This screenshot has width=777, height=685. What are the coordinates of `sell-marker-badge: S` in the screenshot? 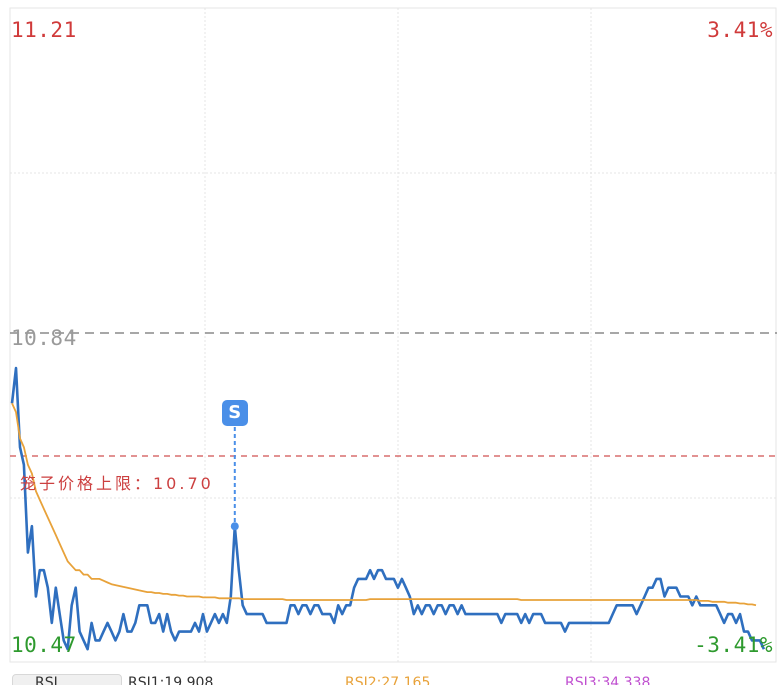 It's located at (234, 413).